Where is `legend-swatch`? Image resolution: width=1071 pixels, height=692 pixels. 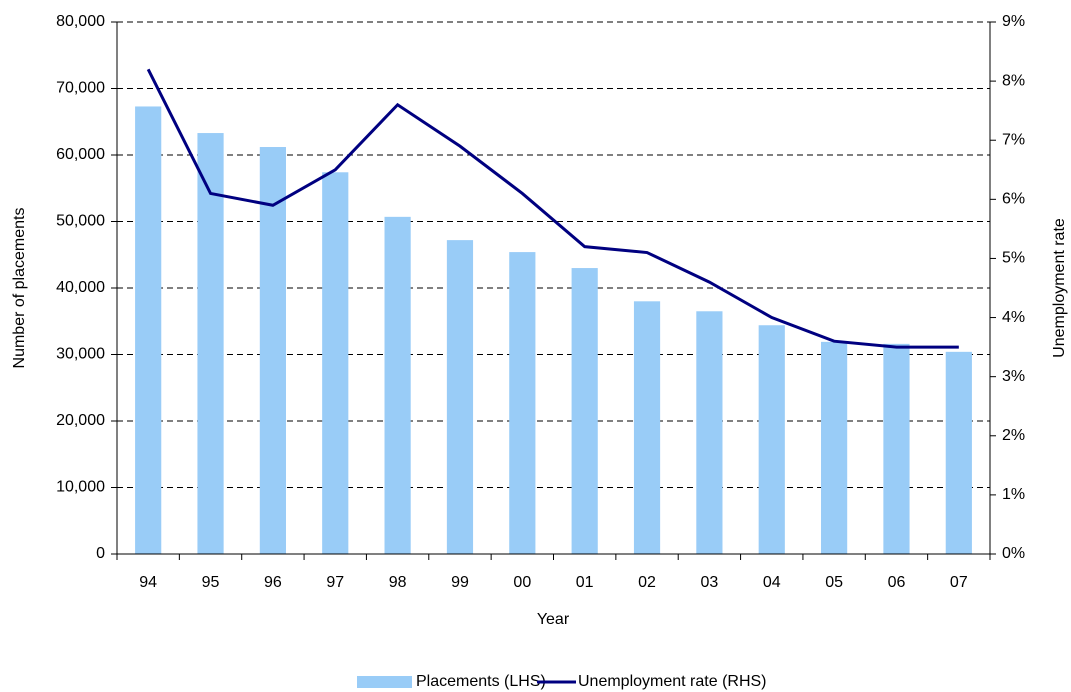 legend-swatch is located at coordinates (384, 682).